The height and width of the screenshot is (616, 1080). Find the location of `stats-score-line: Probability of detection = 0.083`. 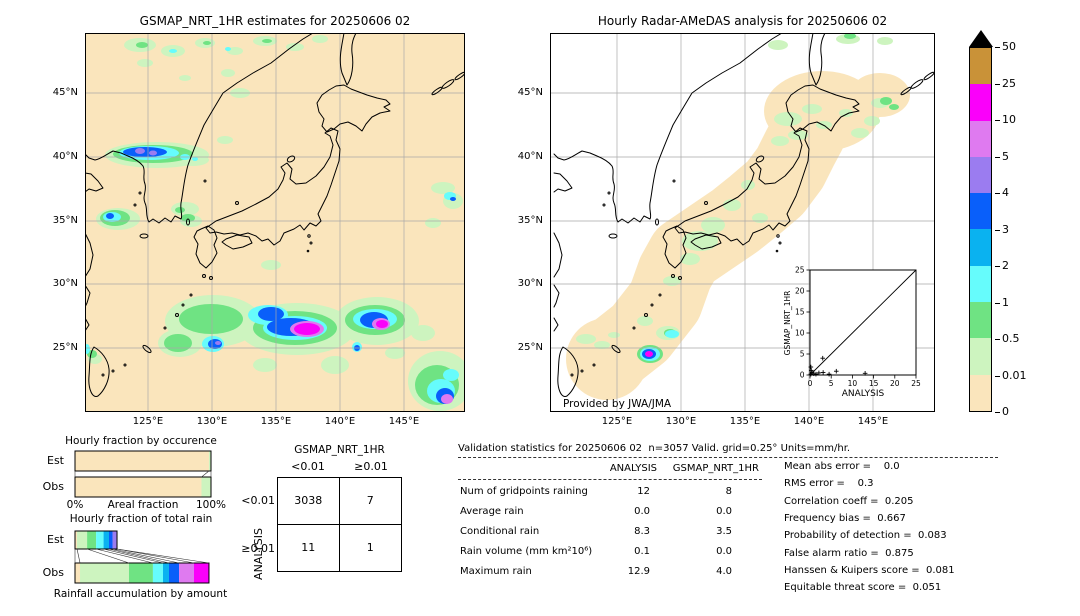

stats-score-line: Probability of detection = 0.083 is located at coordinates (865, 536).